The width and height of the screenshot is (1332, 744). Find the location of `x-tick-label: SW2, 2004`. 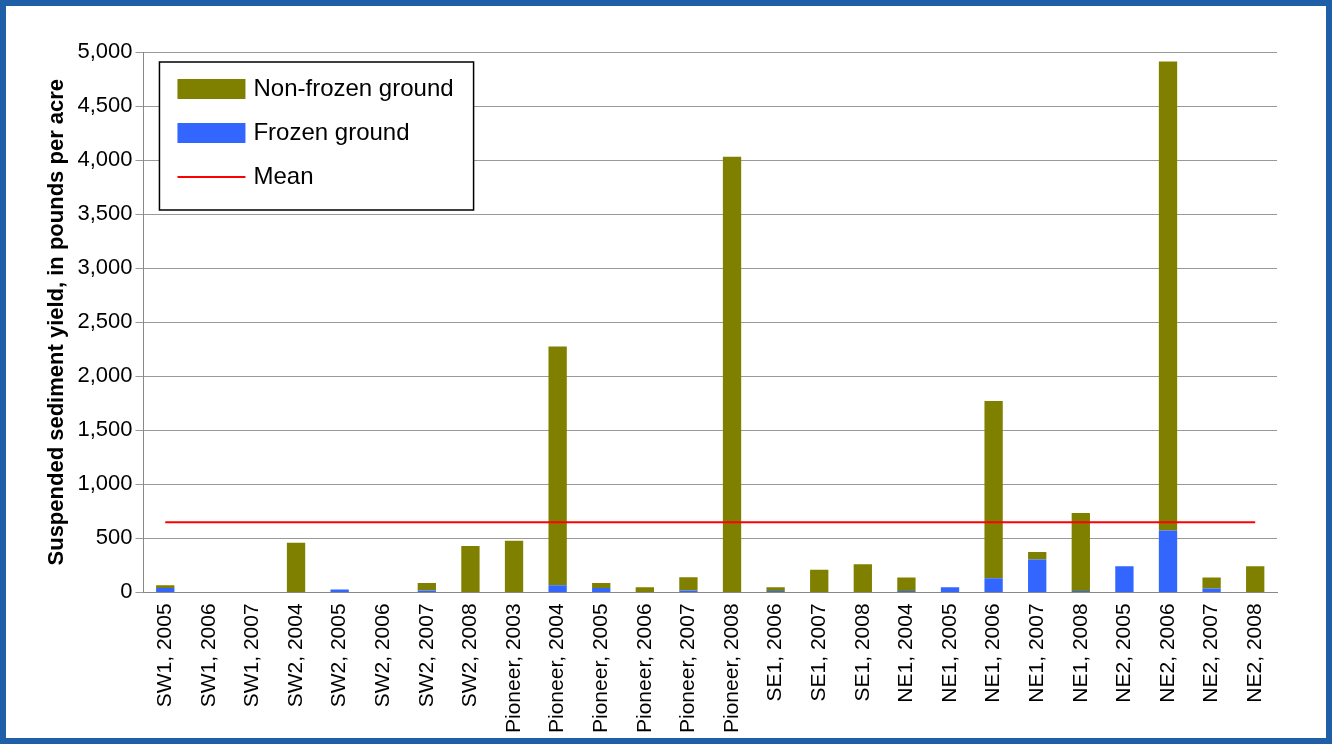

x-tick-label: SW2, 2004 is located at coordinates (294, 655).